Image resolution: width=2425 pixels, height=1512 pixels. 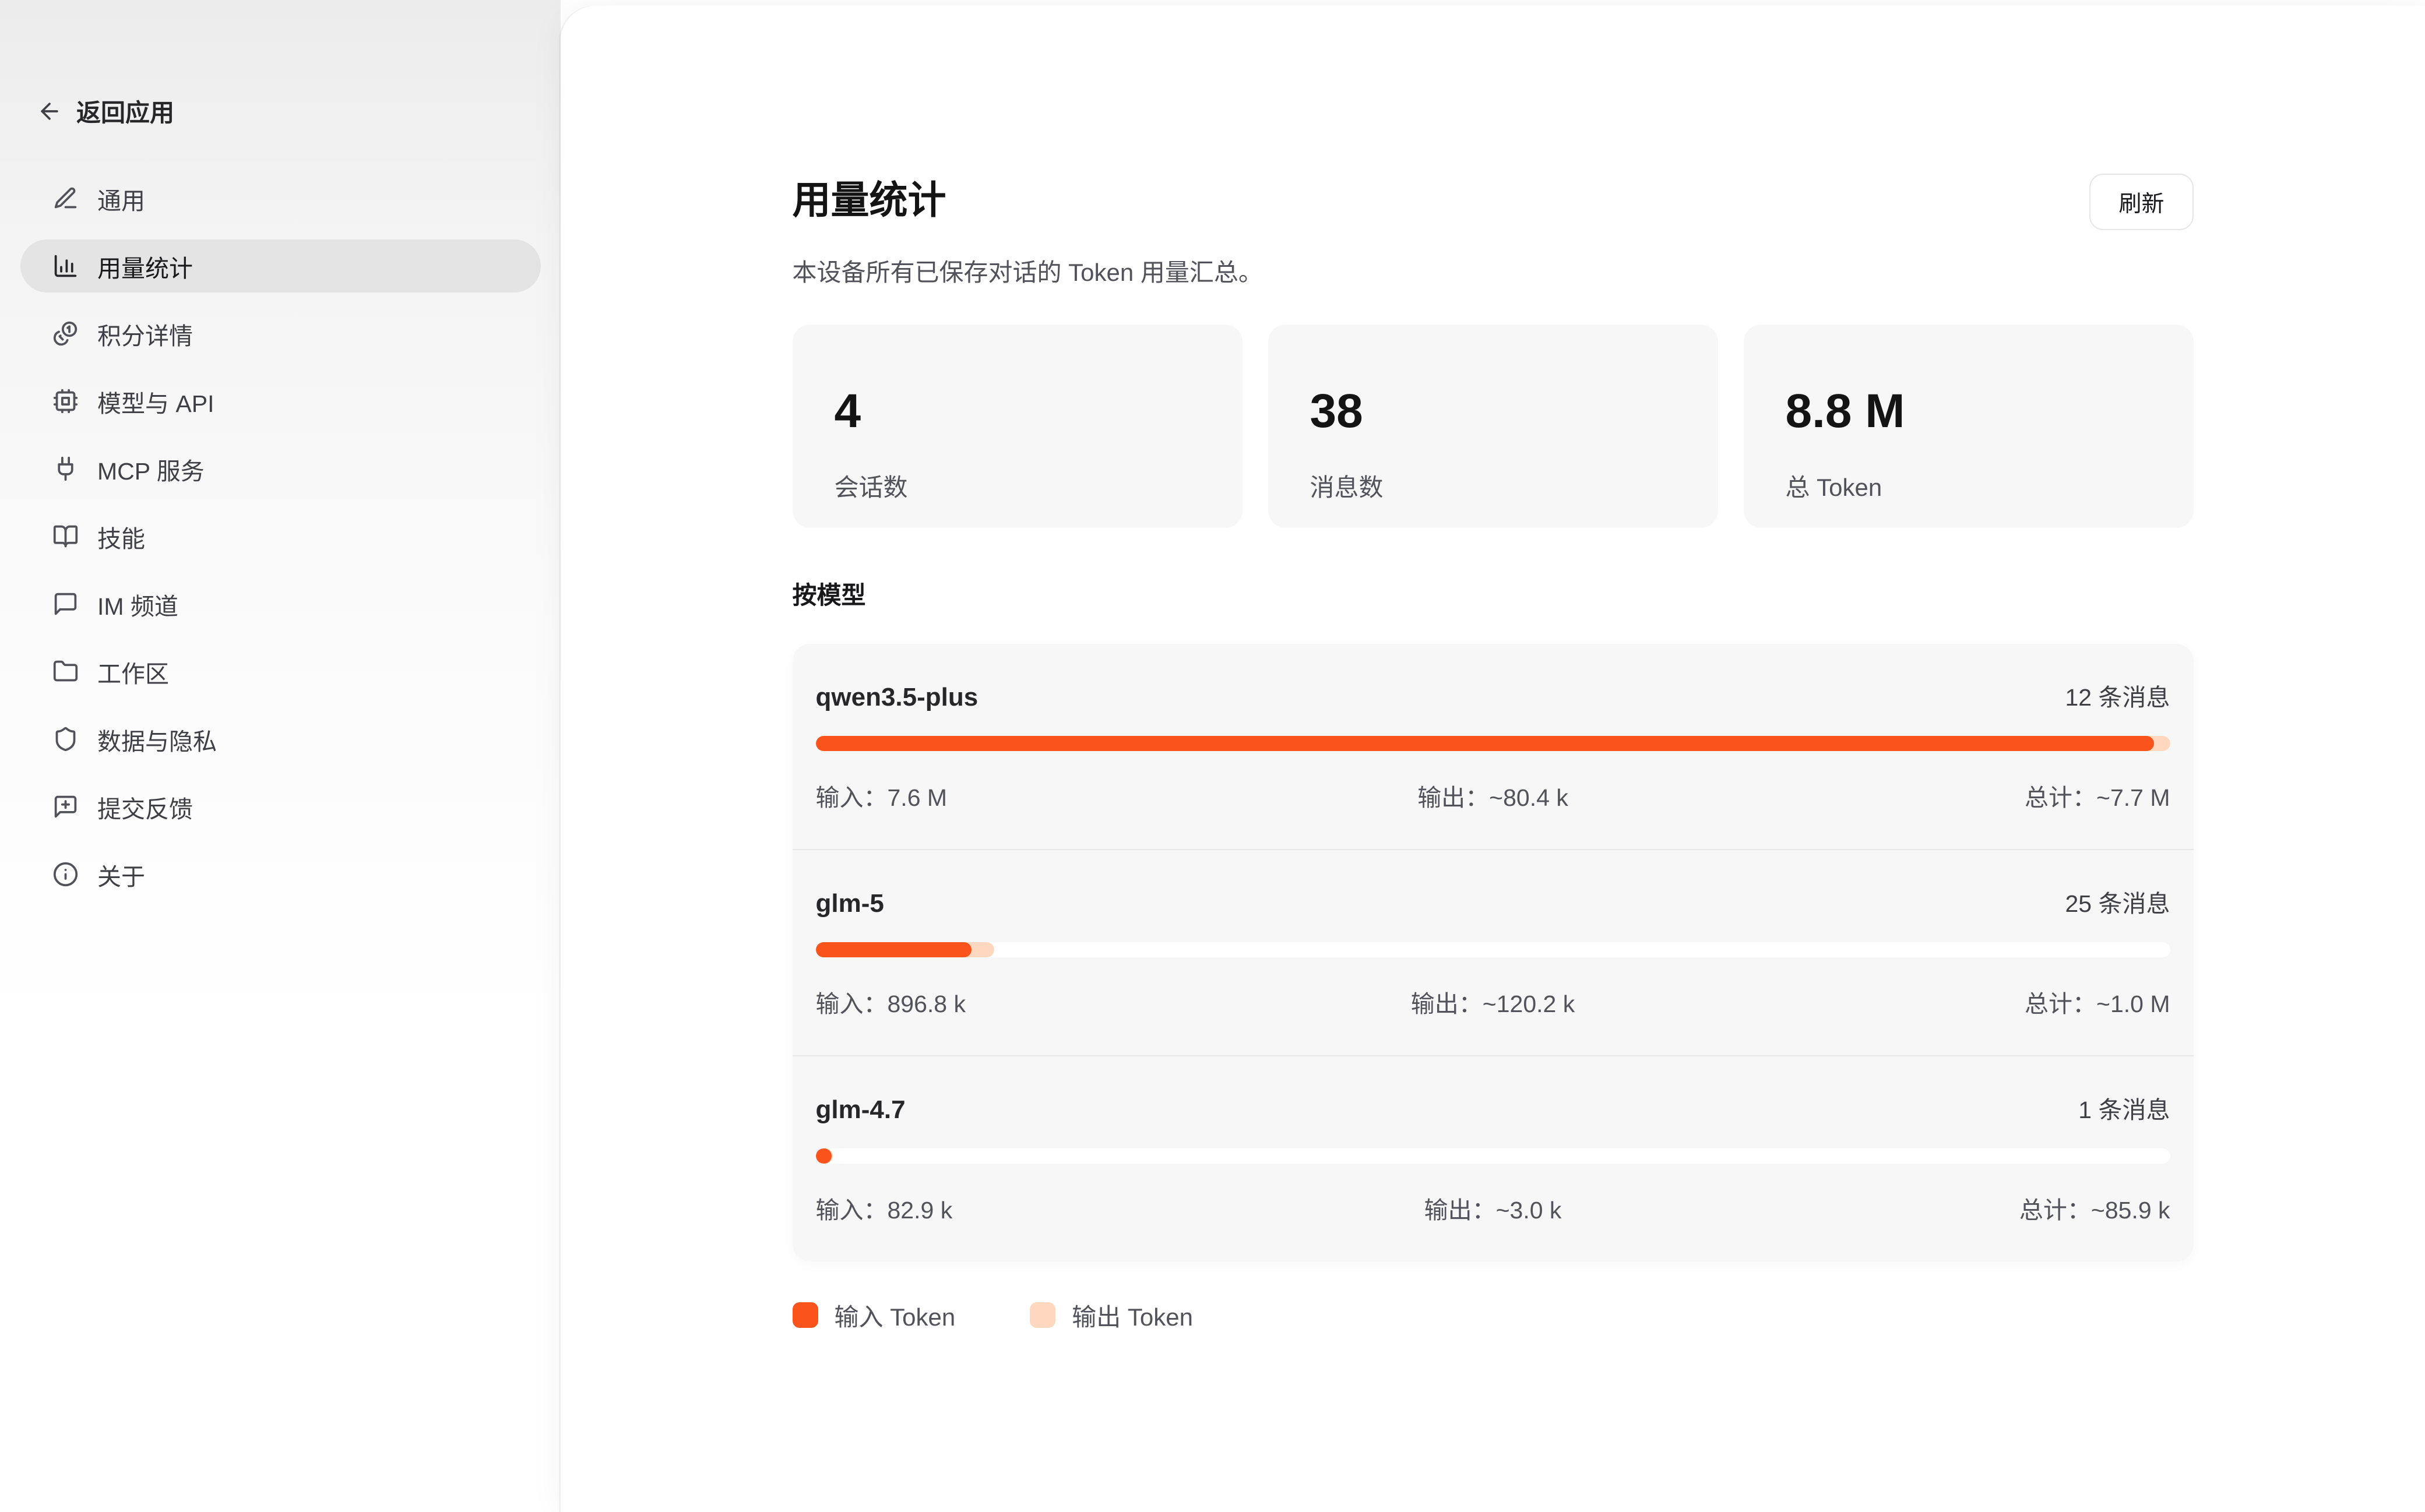 What do you see at coordinates (2141, 202) in the screenshot?
I see `refresh-button: 刷新` at bounding box center [2141, 202].